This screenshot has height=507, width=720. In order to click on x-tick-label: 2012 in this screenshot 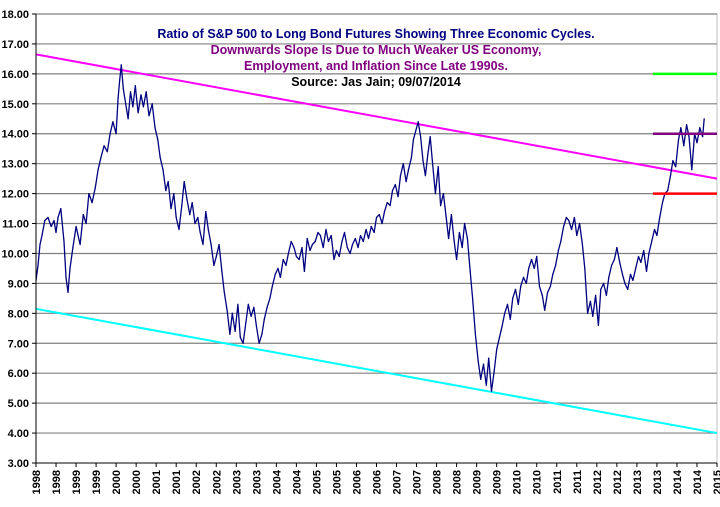, I will do `click(618, 482)`.